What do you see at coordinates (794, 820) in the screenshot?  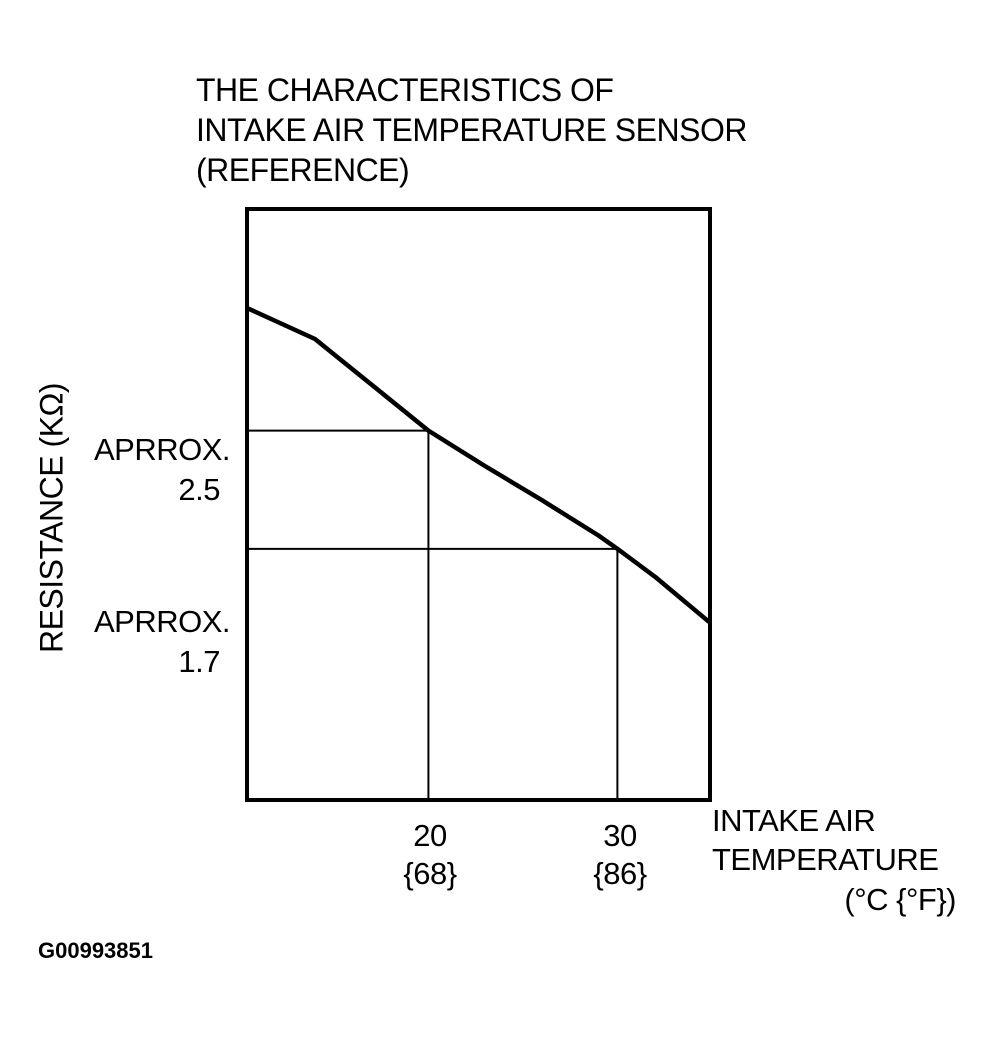 I see `x-axis-label-line-1: INTAKE AIR` at bounding box center [794, 820].